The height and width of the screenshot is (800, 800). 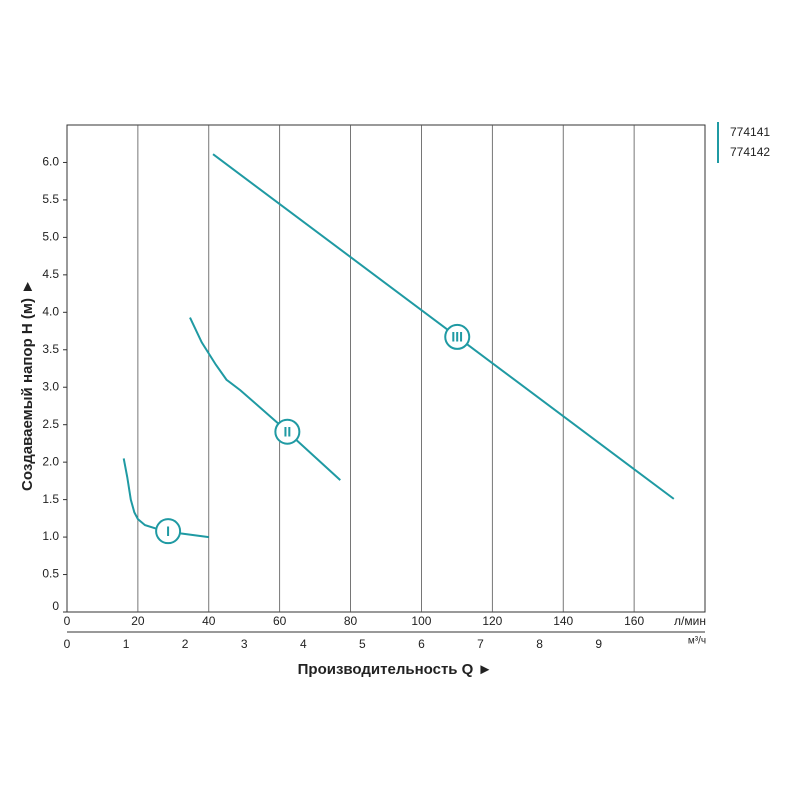 What do you see at coordinates (395, 669) in the screenshot?
I see `x-axis-title: Производительность Q ►` at bounding box center [395, 669].